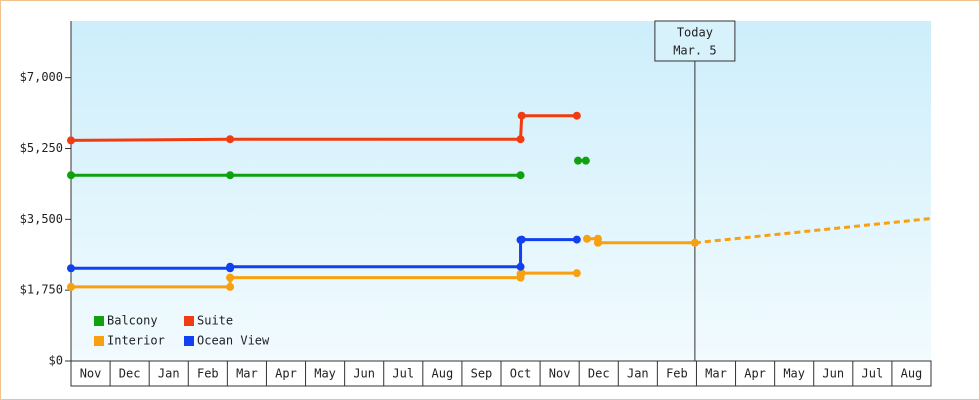  What do you see at coordinates (695, 33) in the screenshot?
I see `today-label: Today` at bounding box center [695, 33].